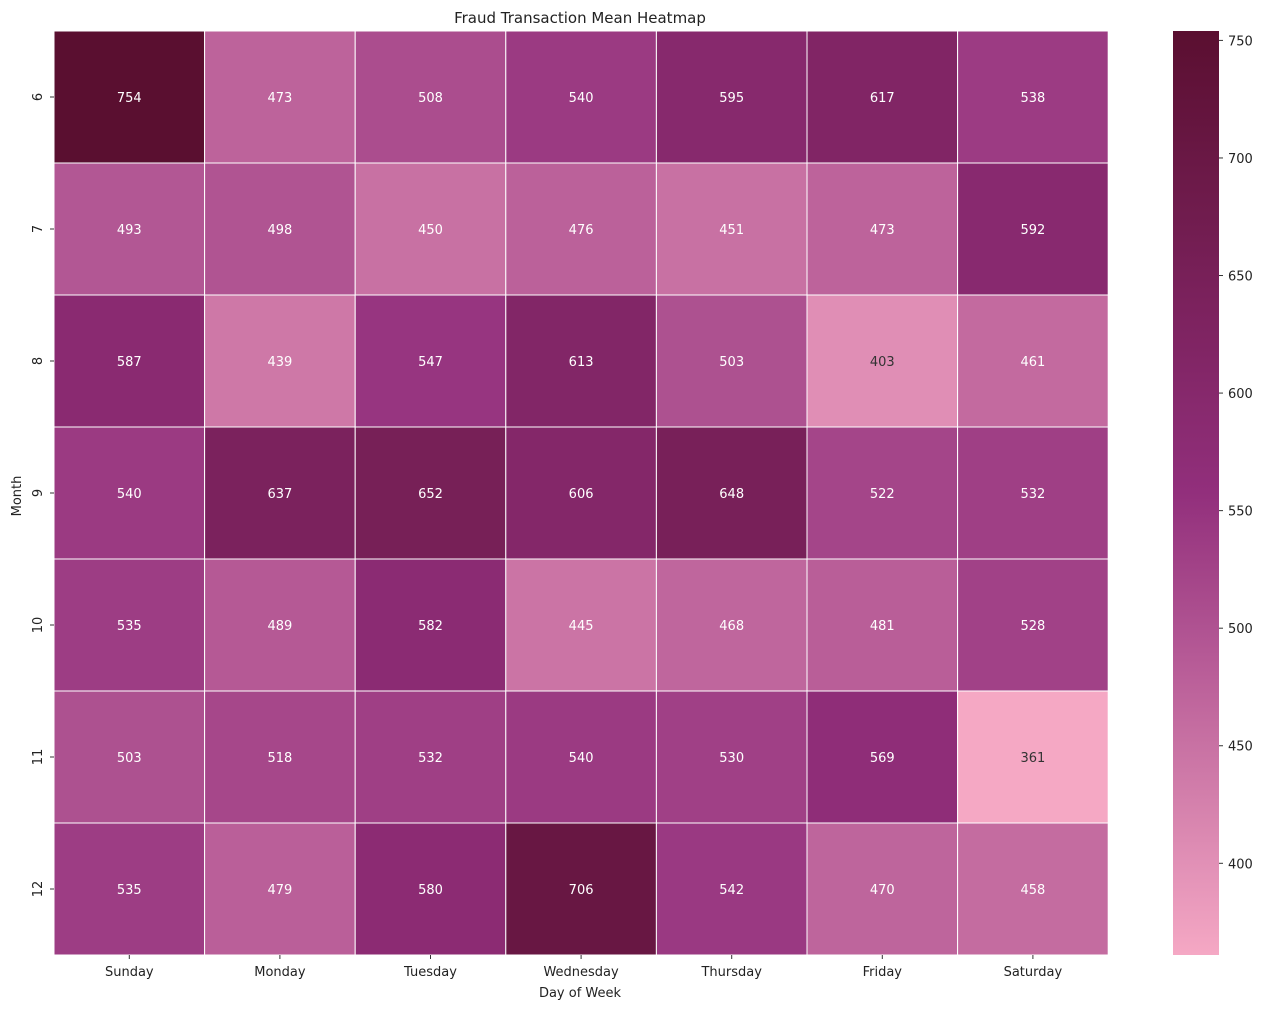 This screenshot has height=1012, width=1266. I want to click on cell-value-label: 450, so click(430, 230).